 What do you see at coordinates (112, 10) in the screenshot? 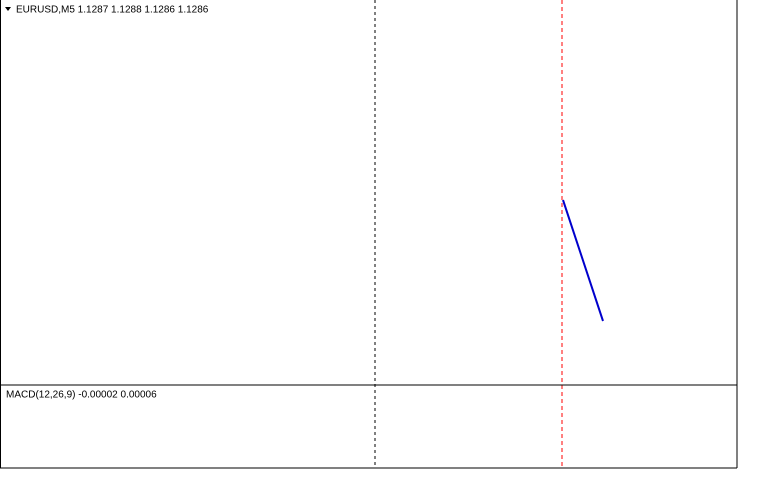
I see `chart-header: EURUSD,M5 1.1287 1.1288 1.1286 1.1286` at bounding box center [112, 10].